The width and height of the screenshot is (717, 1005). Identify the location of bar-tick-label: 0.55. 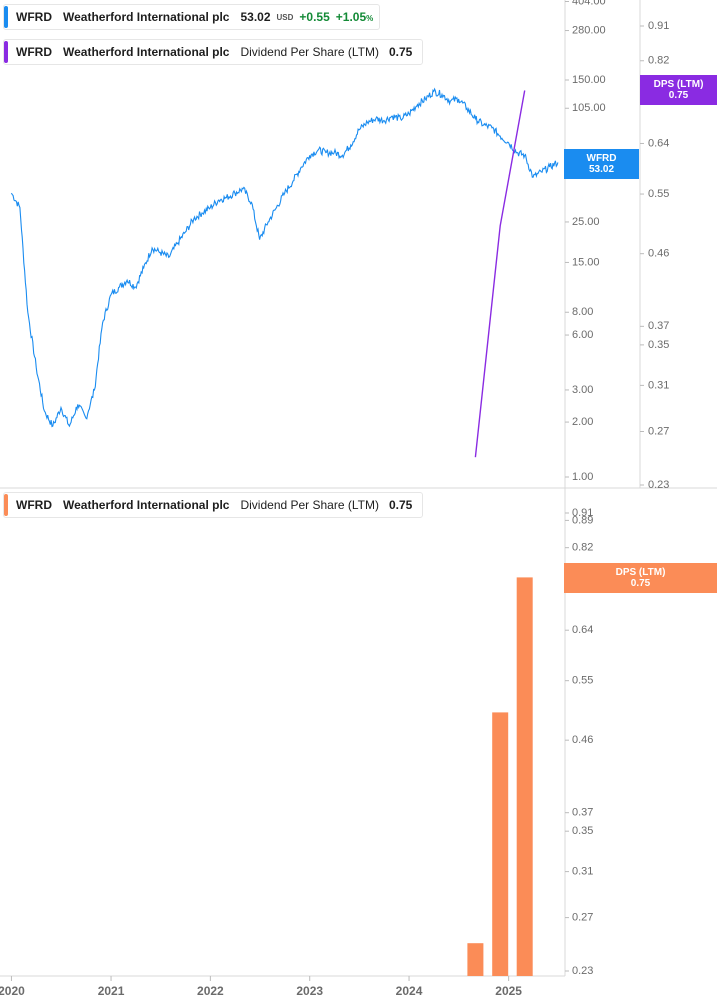
(582, 681).